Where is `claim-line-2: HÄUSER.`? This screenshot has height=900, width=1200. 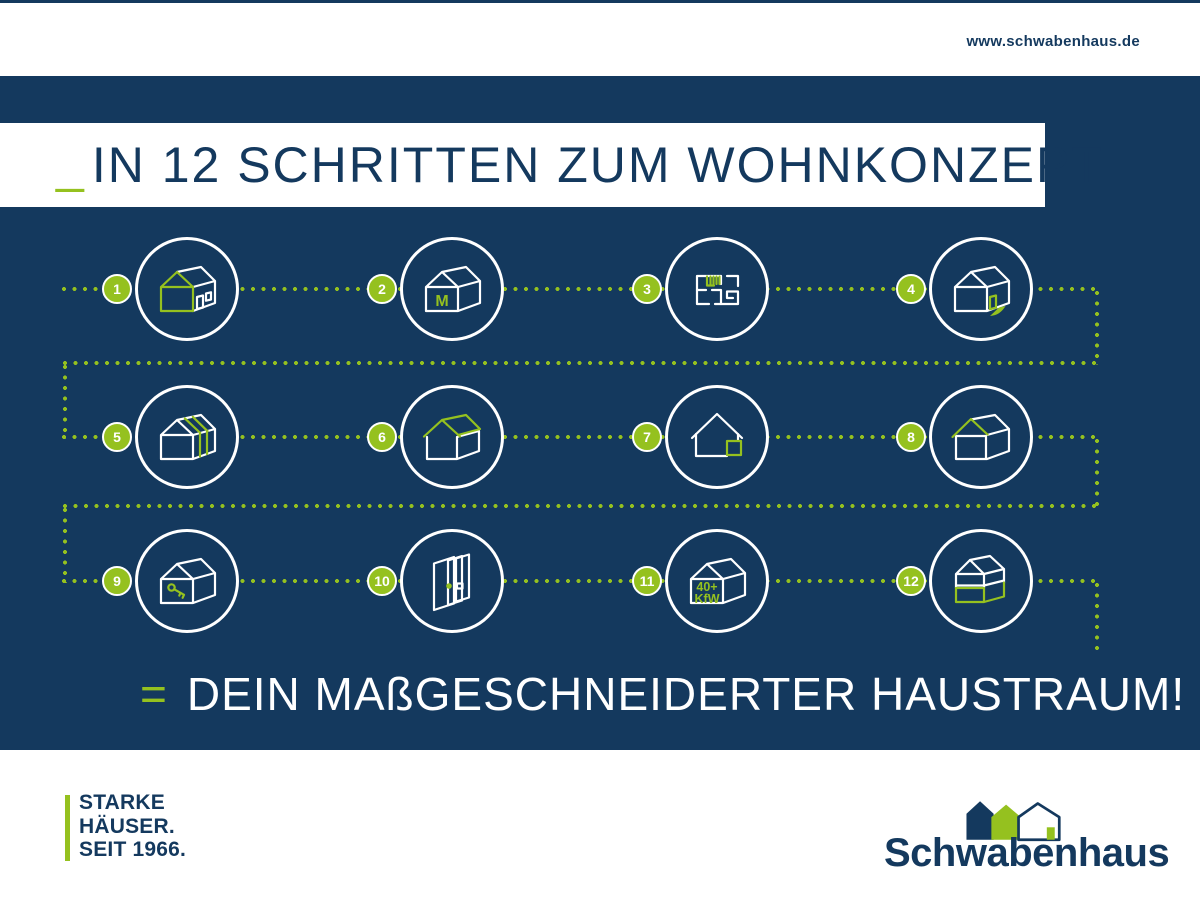
claim-line-2: HÄUSER. is located at coordinates (127, 826).